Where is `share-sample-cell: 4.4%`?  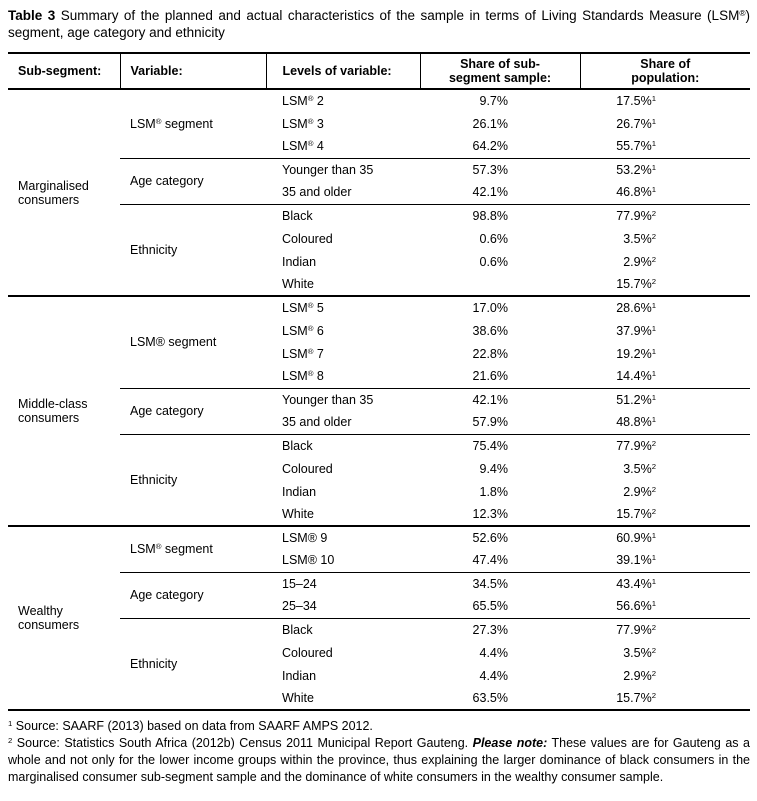 share-sample-cell: 4.4% is located at coordinates (494, 675).